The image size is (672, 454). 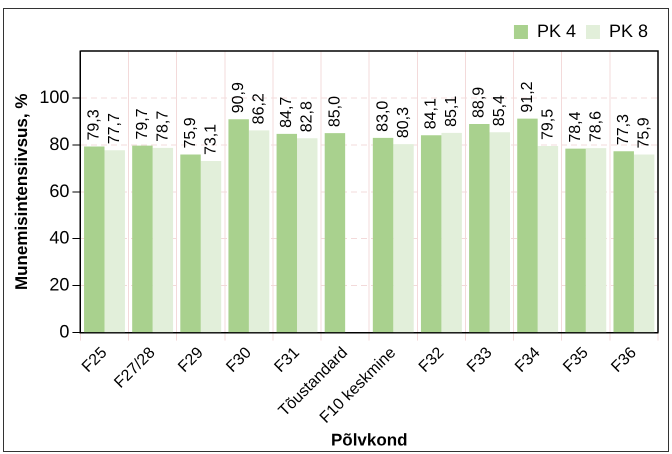 I want to click on data-label: 82,8, so click(x=307, y=116).